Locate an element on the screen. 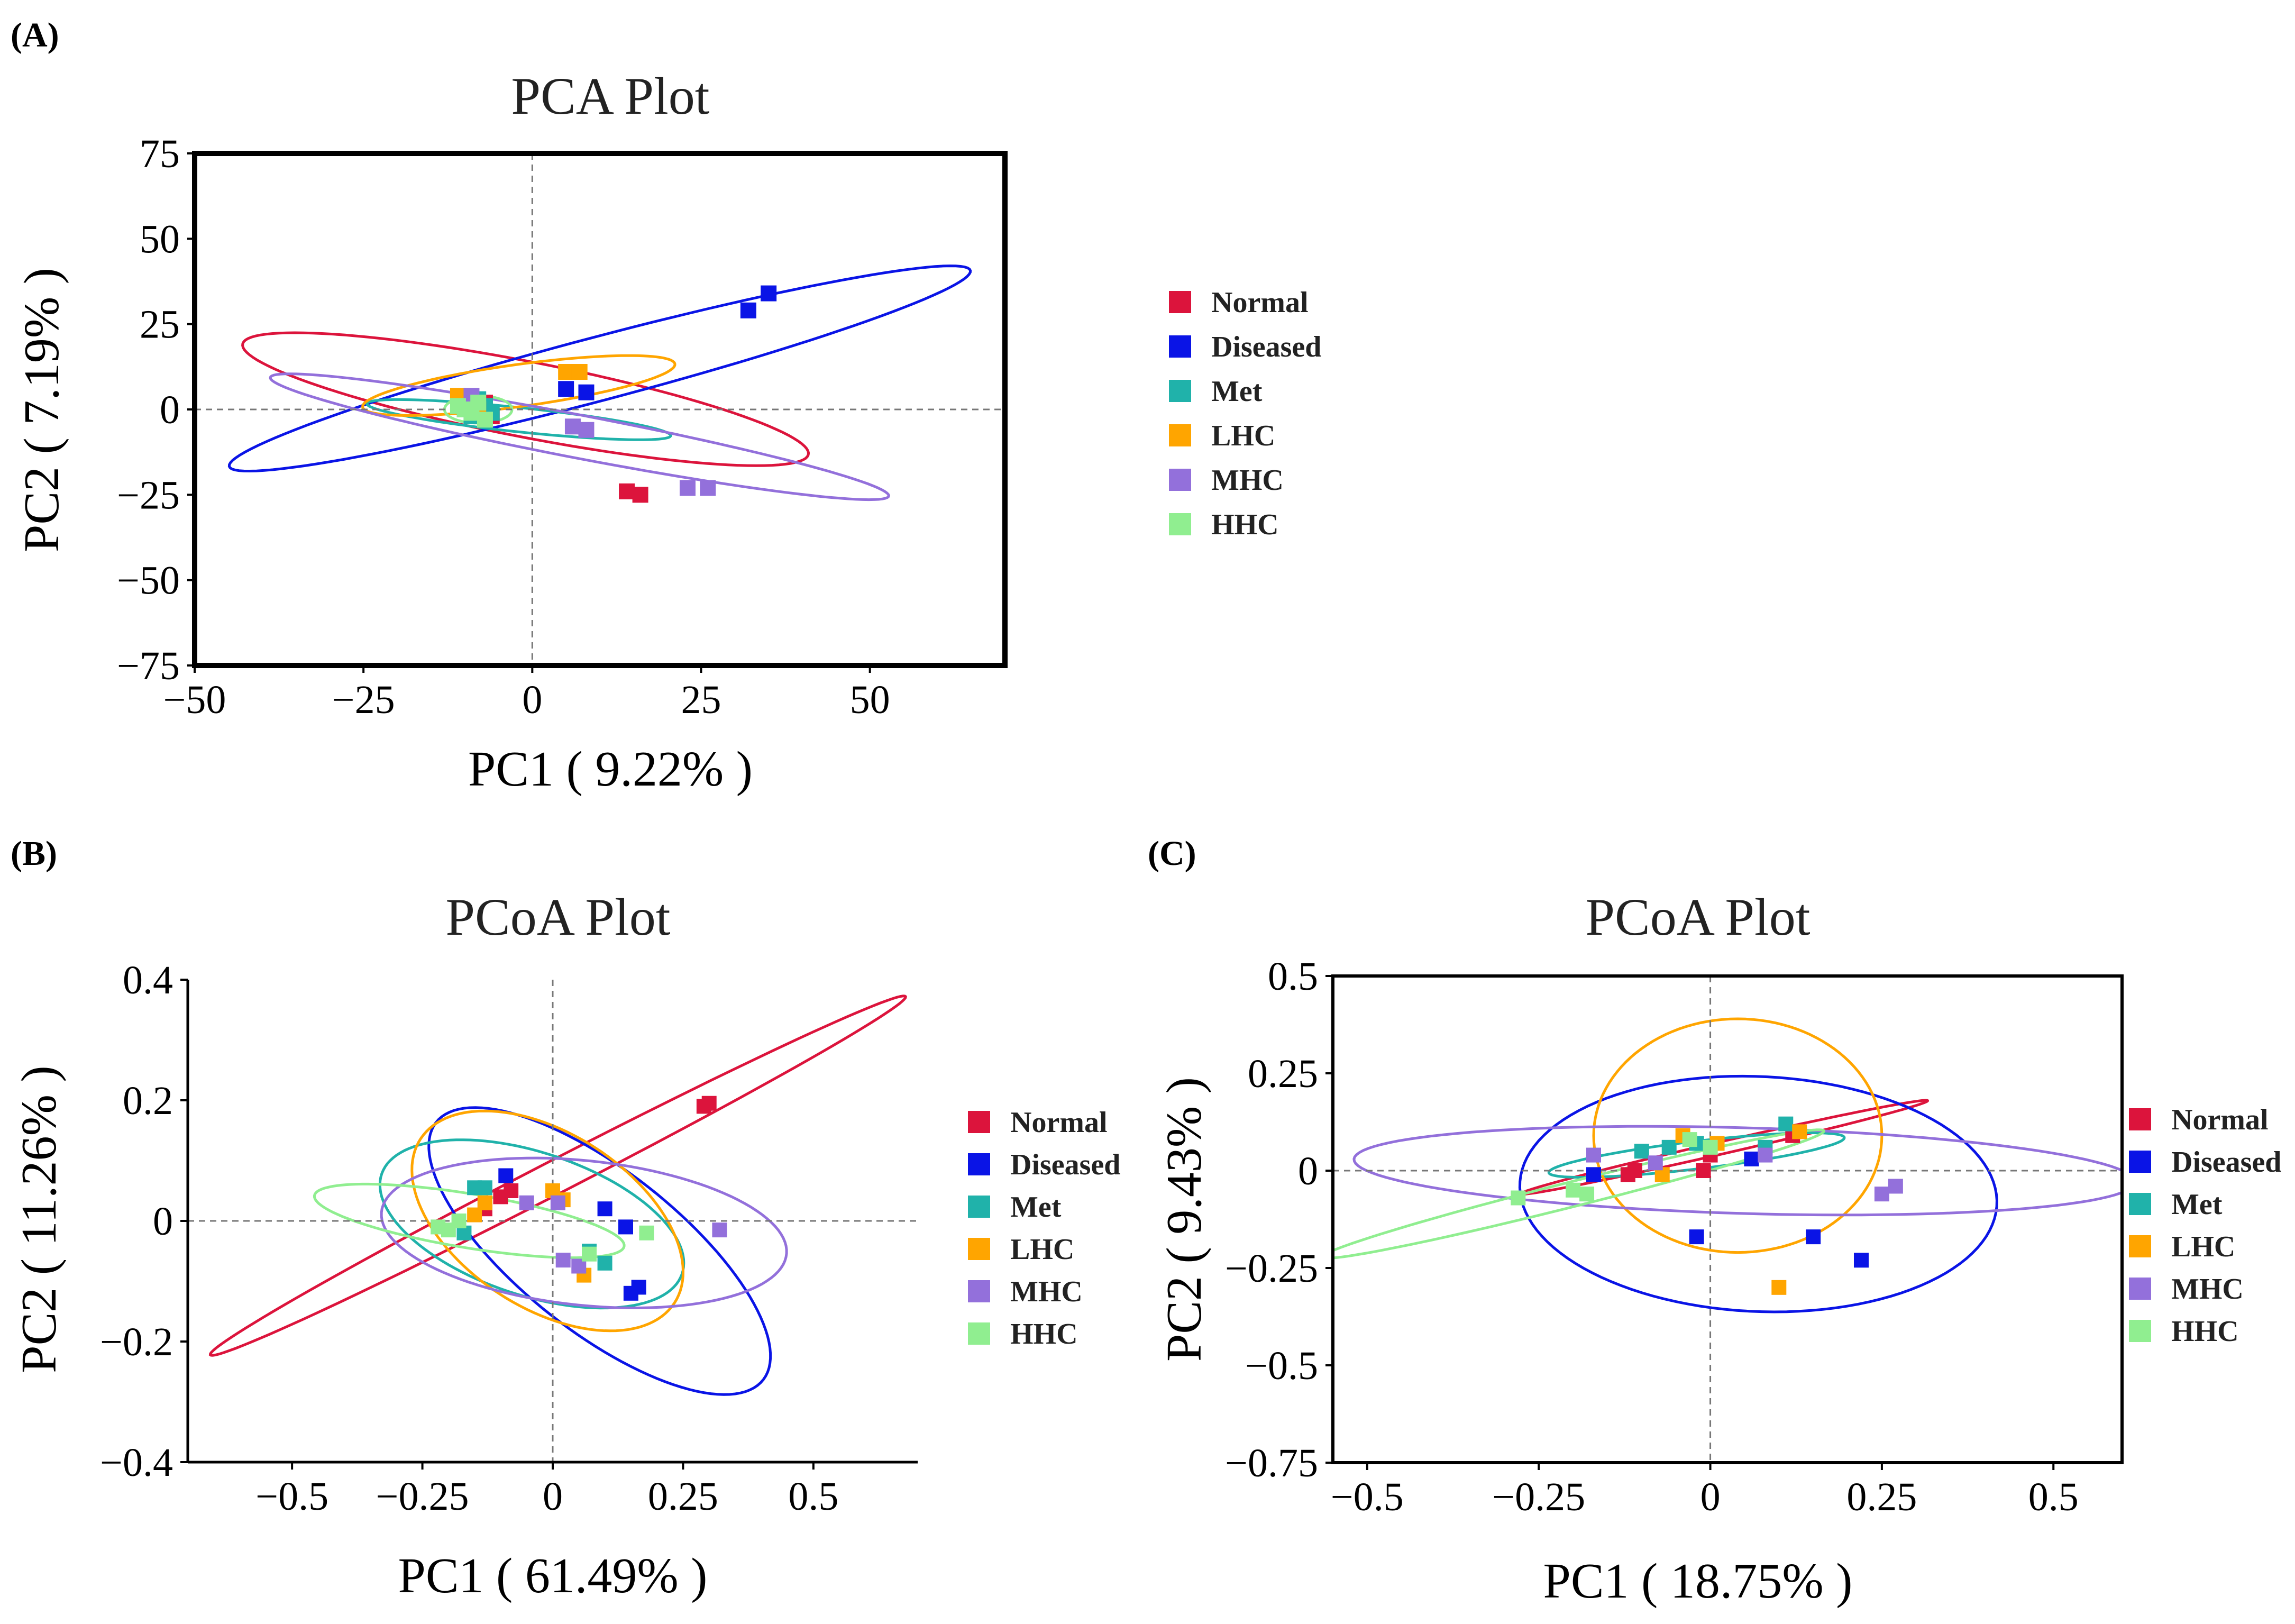 This screenshot has height=1624, width=2295. y-axis-label-b: PC2 ( 11.26% ) is located at coordinates (40, 1219).